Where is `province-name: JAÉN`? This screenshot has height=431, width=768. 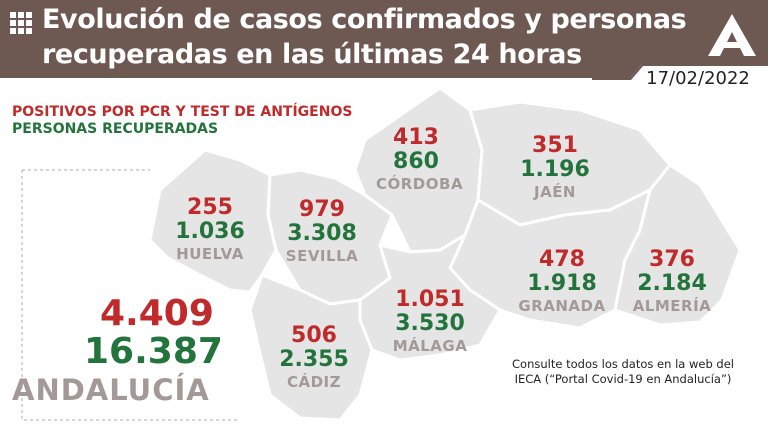
province-name: JAÉN is located at coordinates (555, 192).